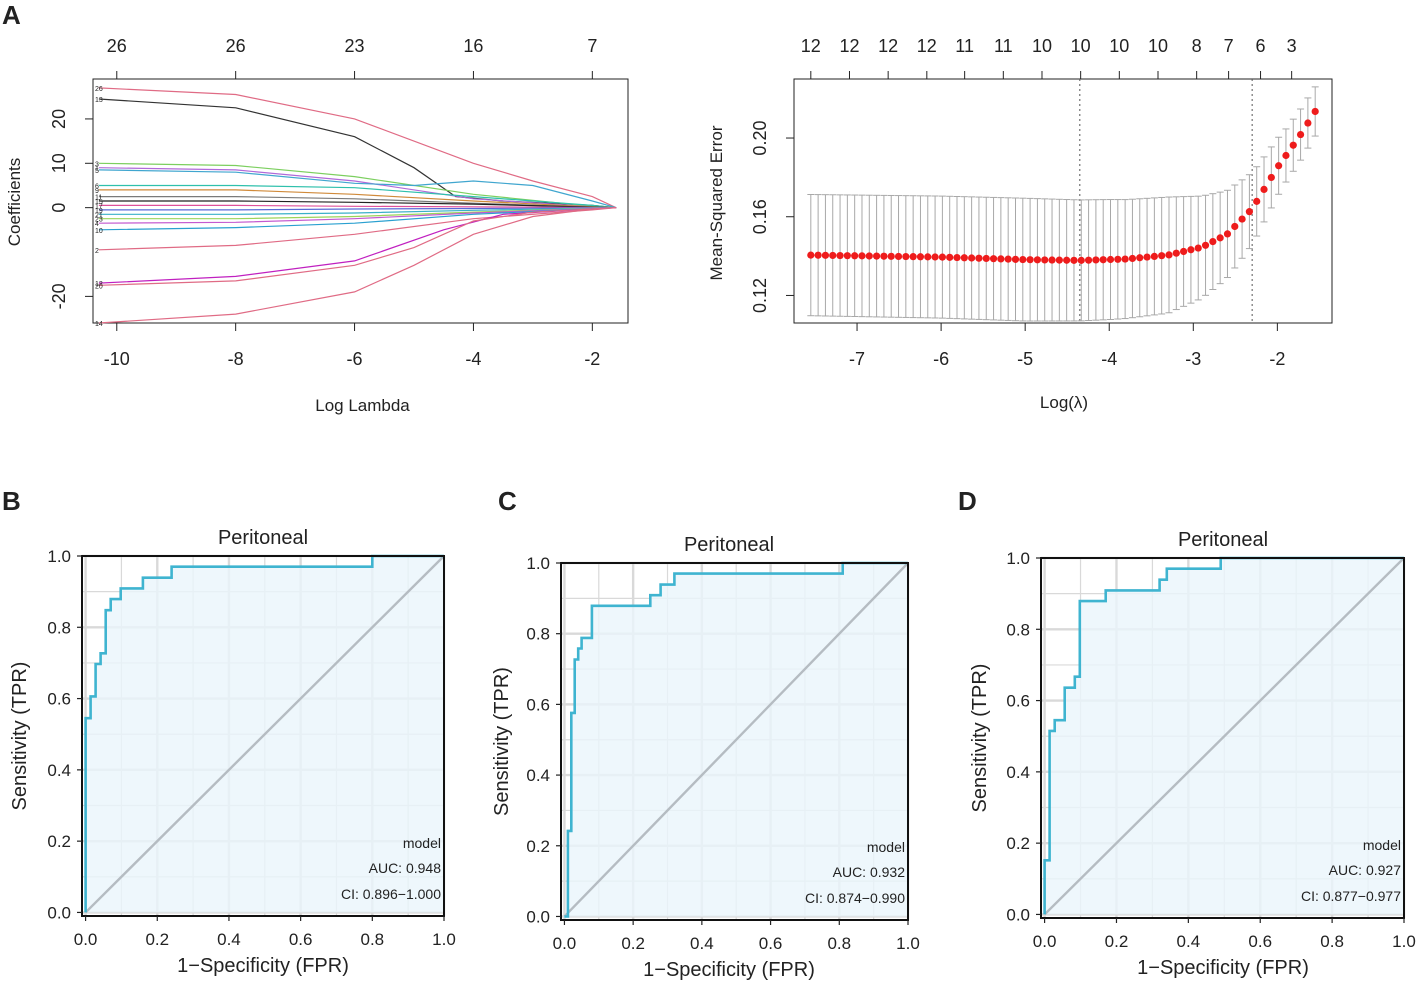 This screenshot has height=984, width=1418. I want to click on coef-path-label: 4, so click(97, 224).